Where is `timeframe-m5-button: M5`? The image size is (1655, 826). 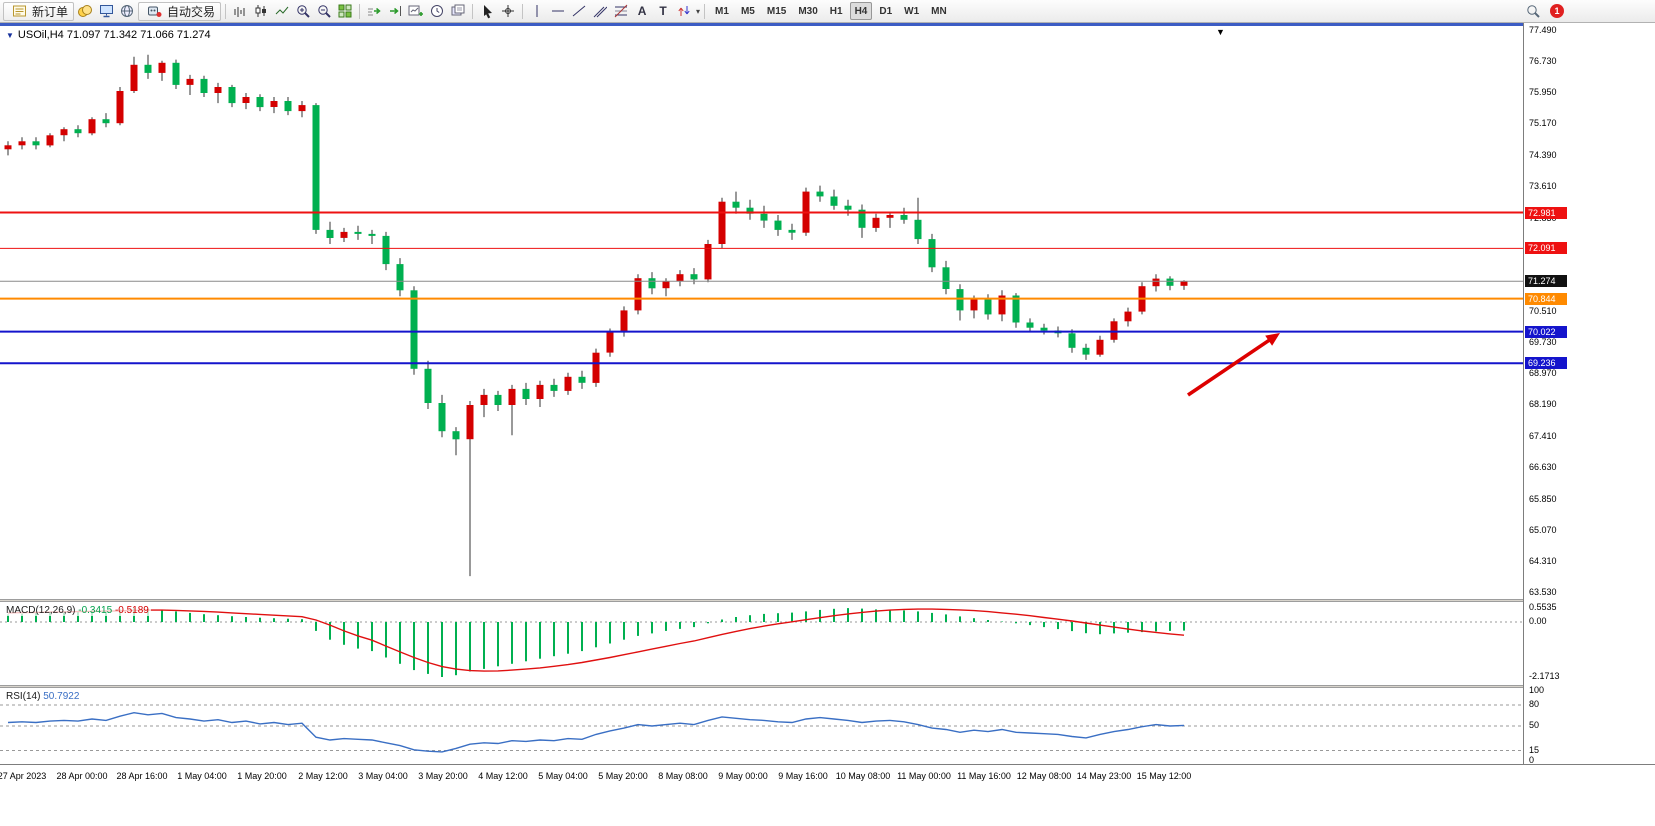 timeframe-m5-button: M5 is located at coordinates (748, 11).